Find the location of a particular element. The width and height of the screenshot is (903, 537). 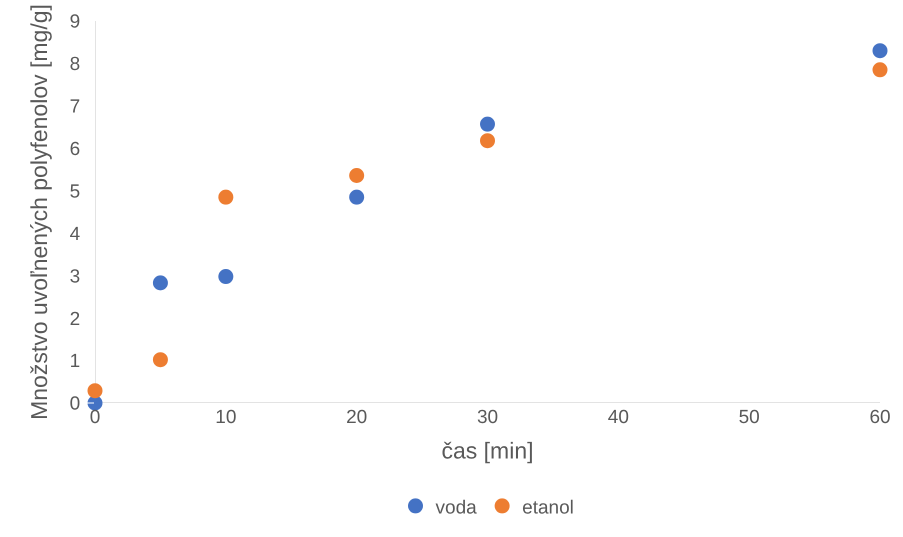

x-tick-label: 30 is located at coordinates (487, 417).